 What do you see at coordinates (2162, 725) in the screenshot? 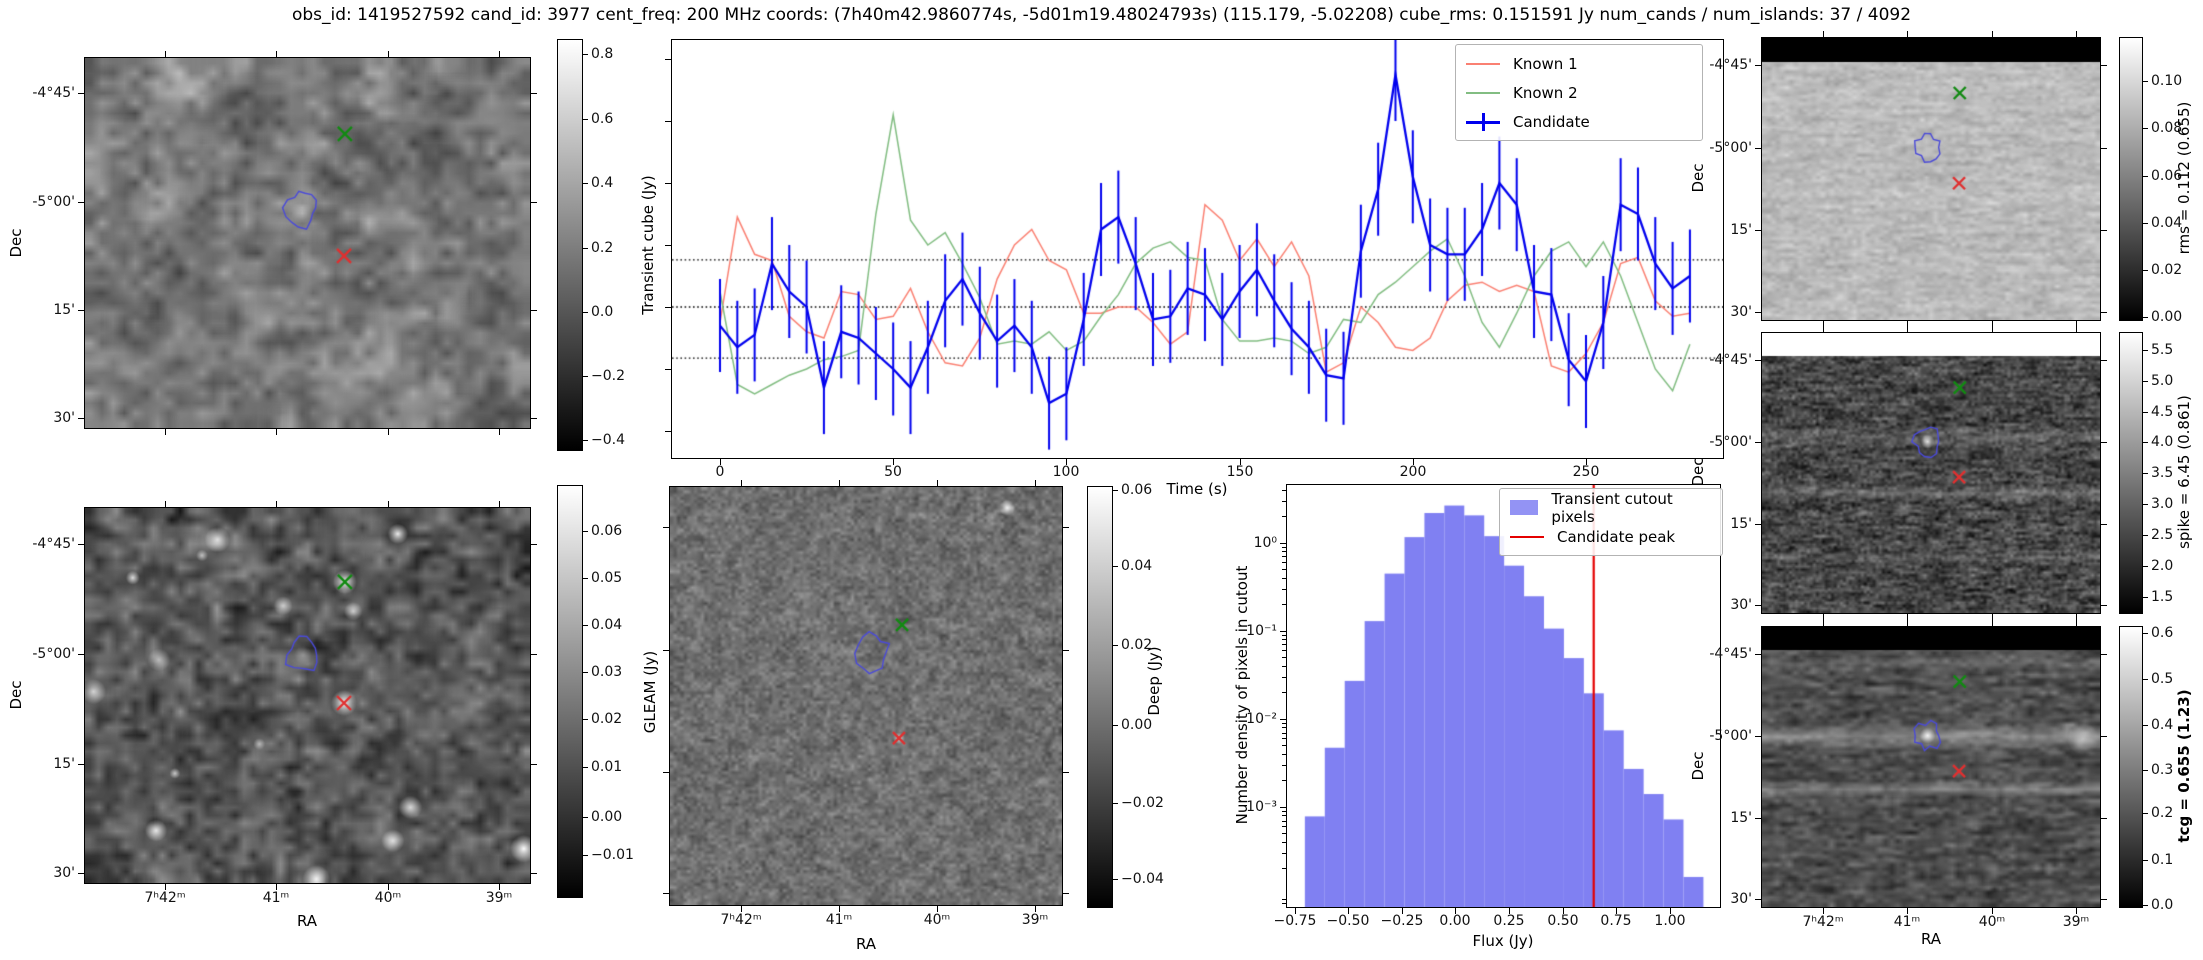
I see `tcg-colorbar-tick-label: 0.4` at bounding box center [2162, 725].